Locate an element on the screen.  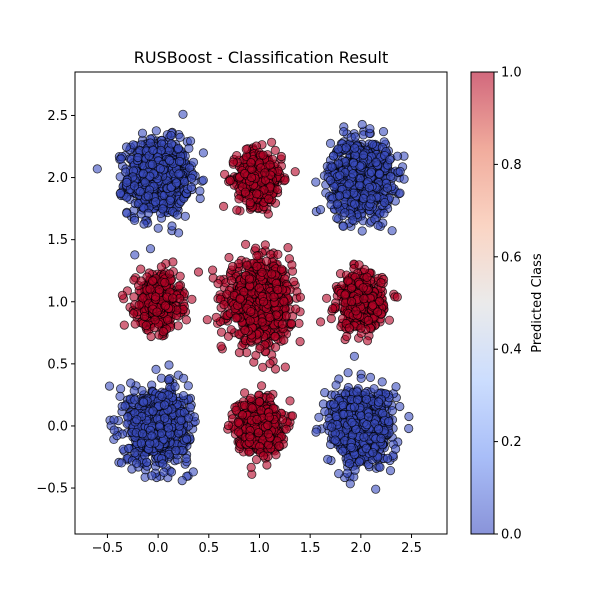
chart-title: RUSBoost - Classification Result is located at coordinates (261, 57).